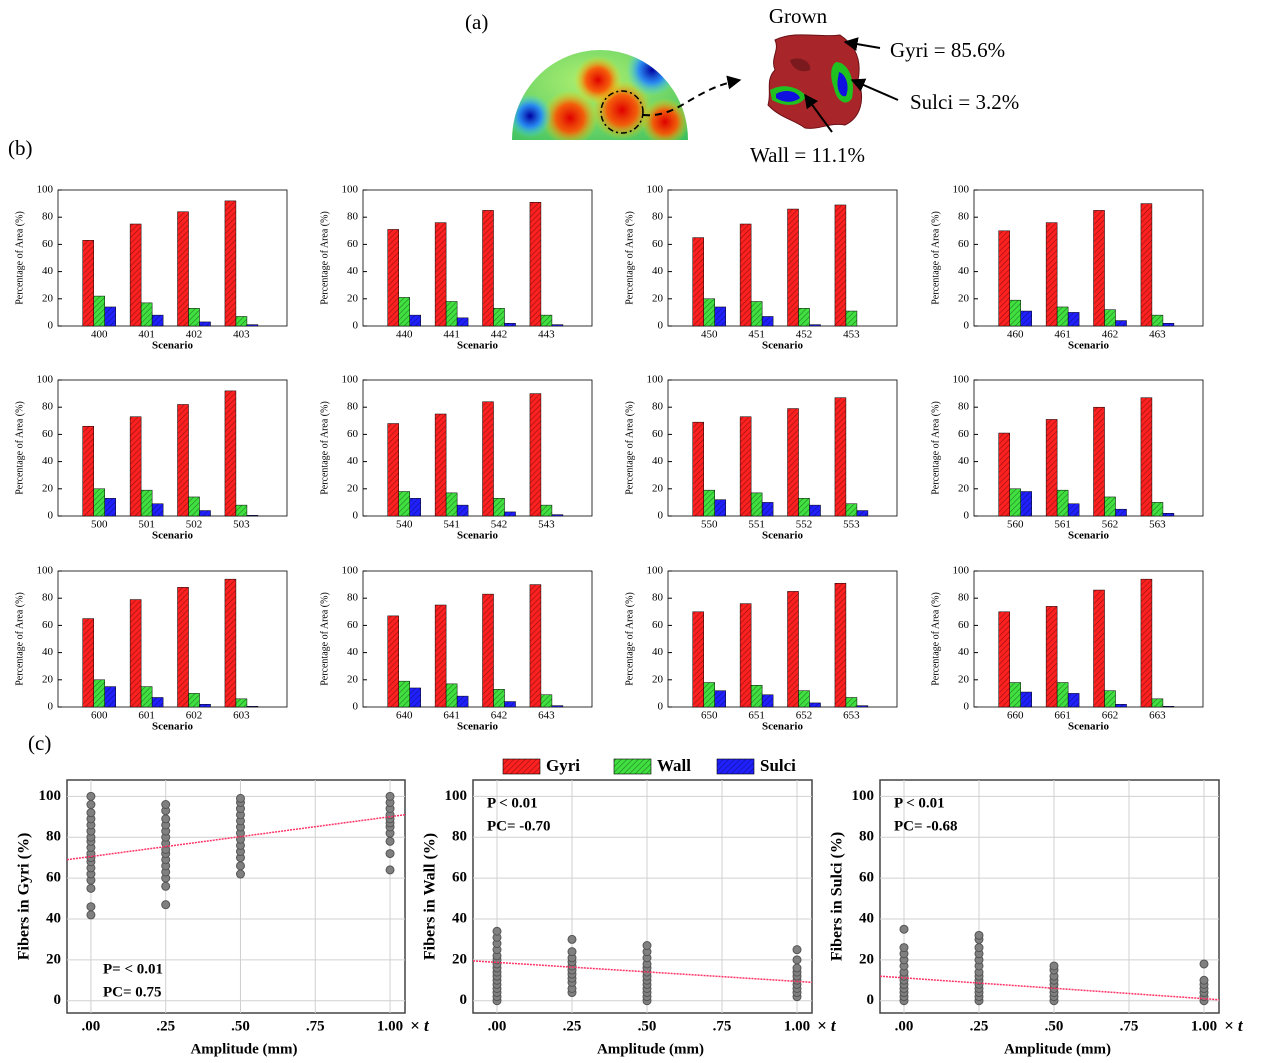  Describe the element at coordinates (241, 335) in the screenshot. I see `x-tick-label: 403` at that location.